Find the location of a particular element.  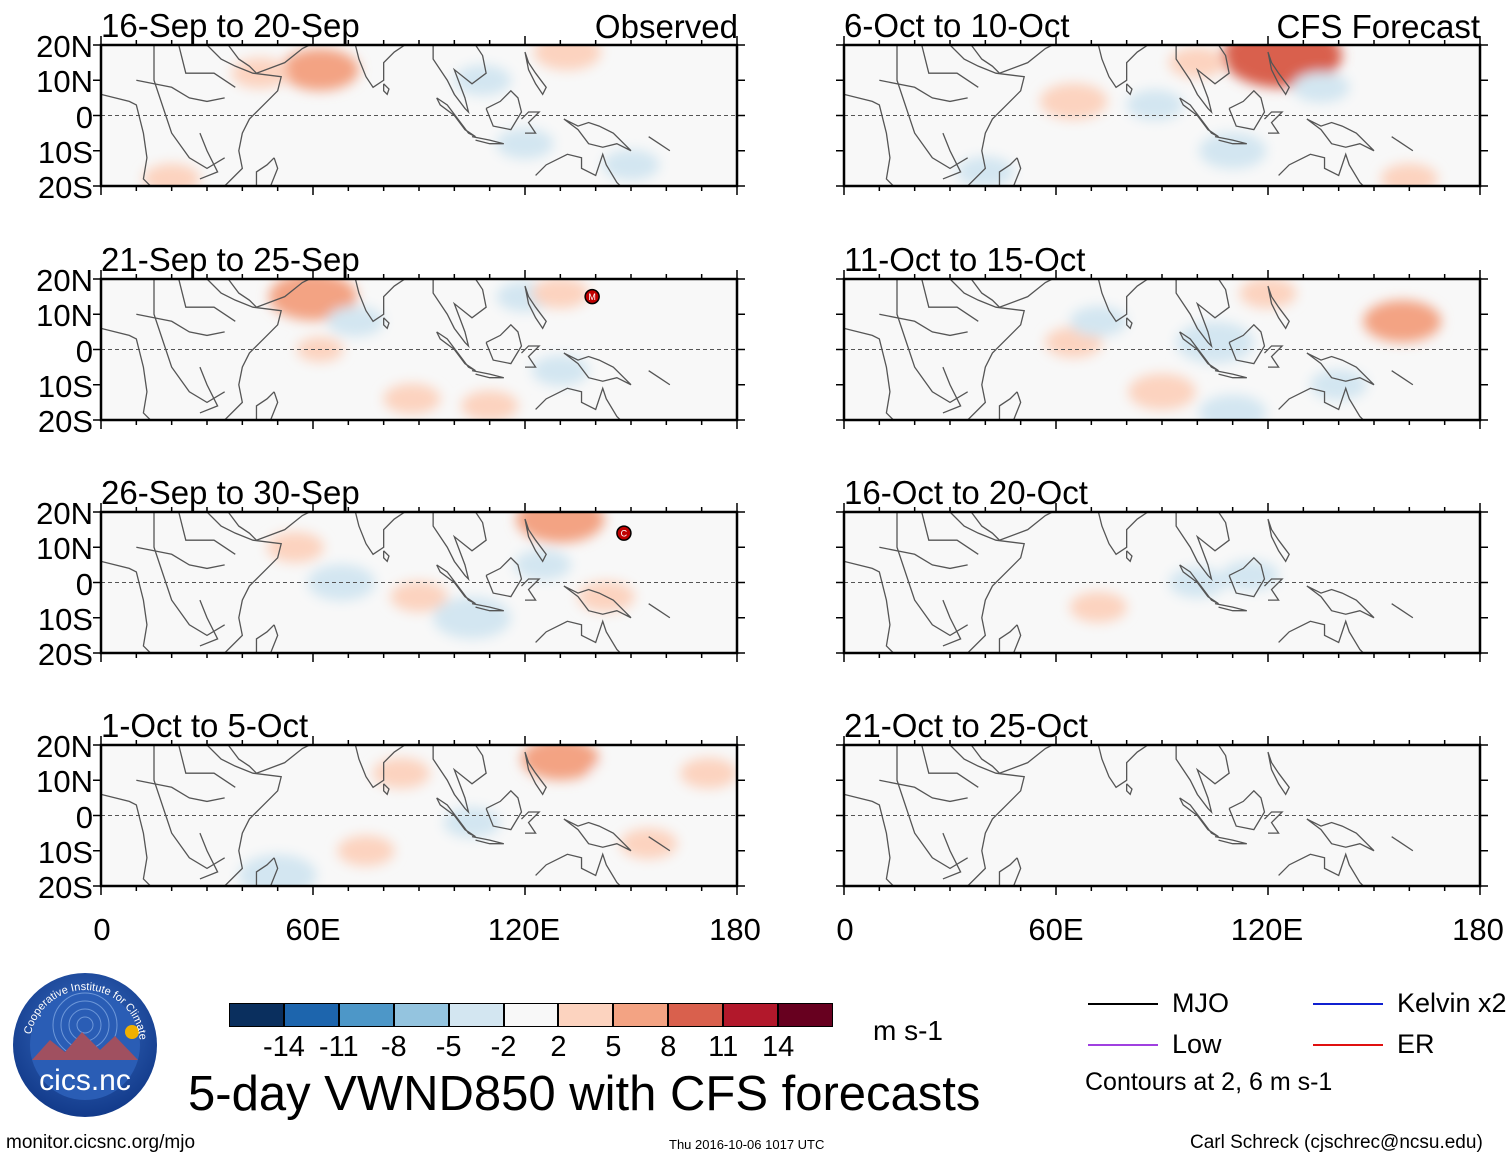

colorbar-tick-label: -14 is located at coordinates (283, 1047).